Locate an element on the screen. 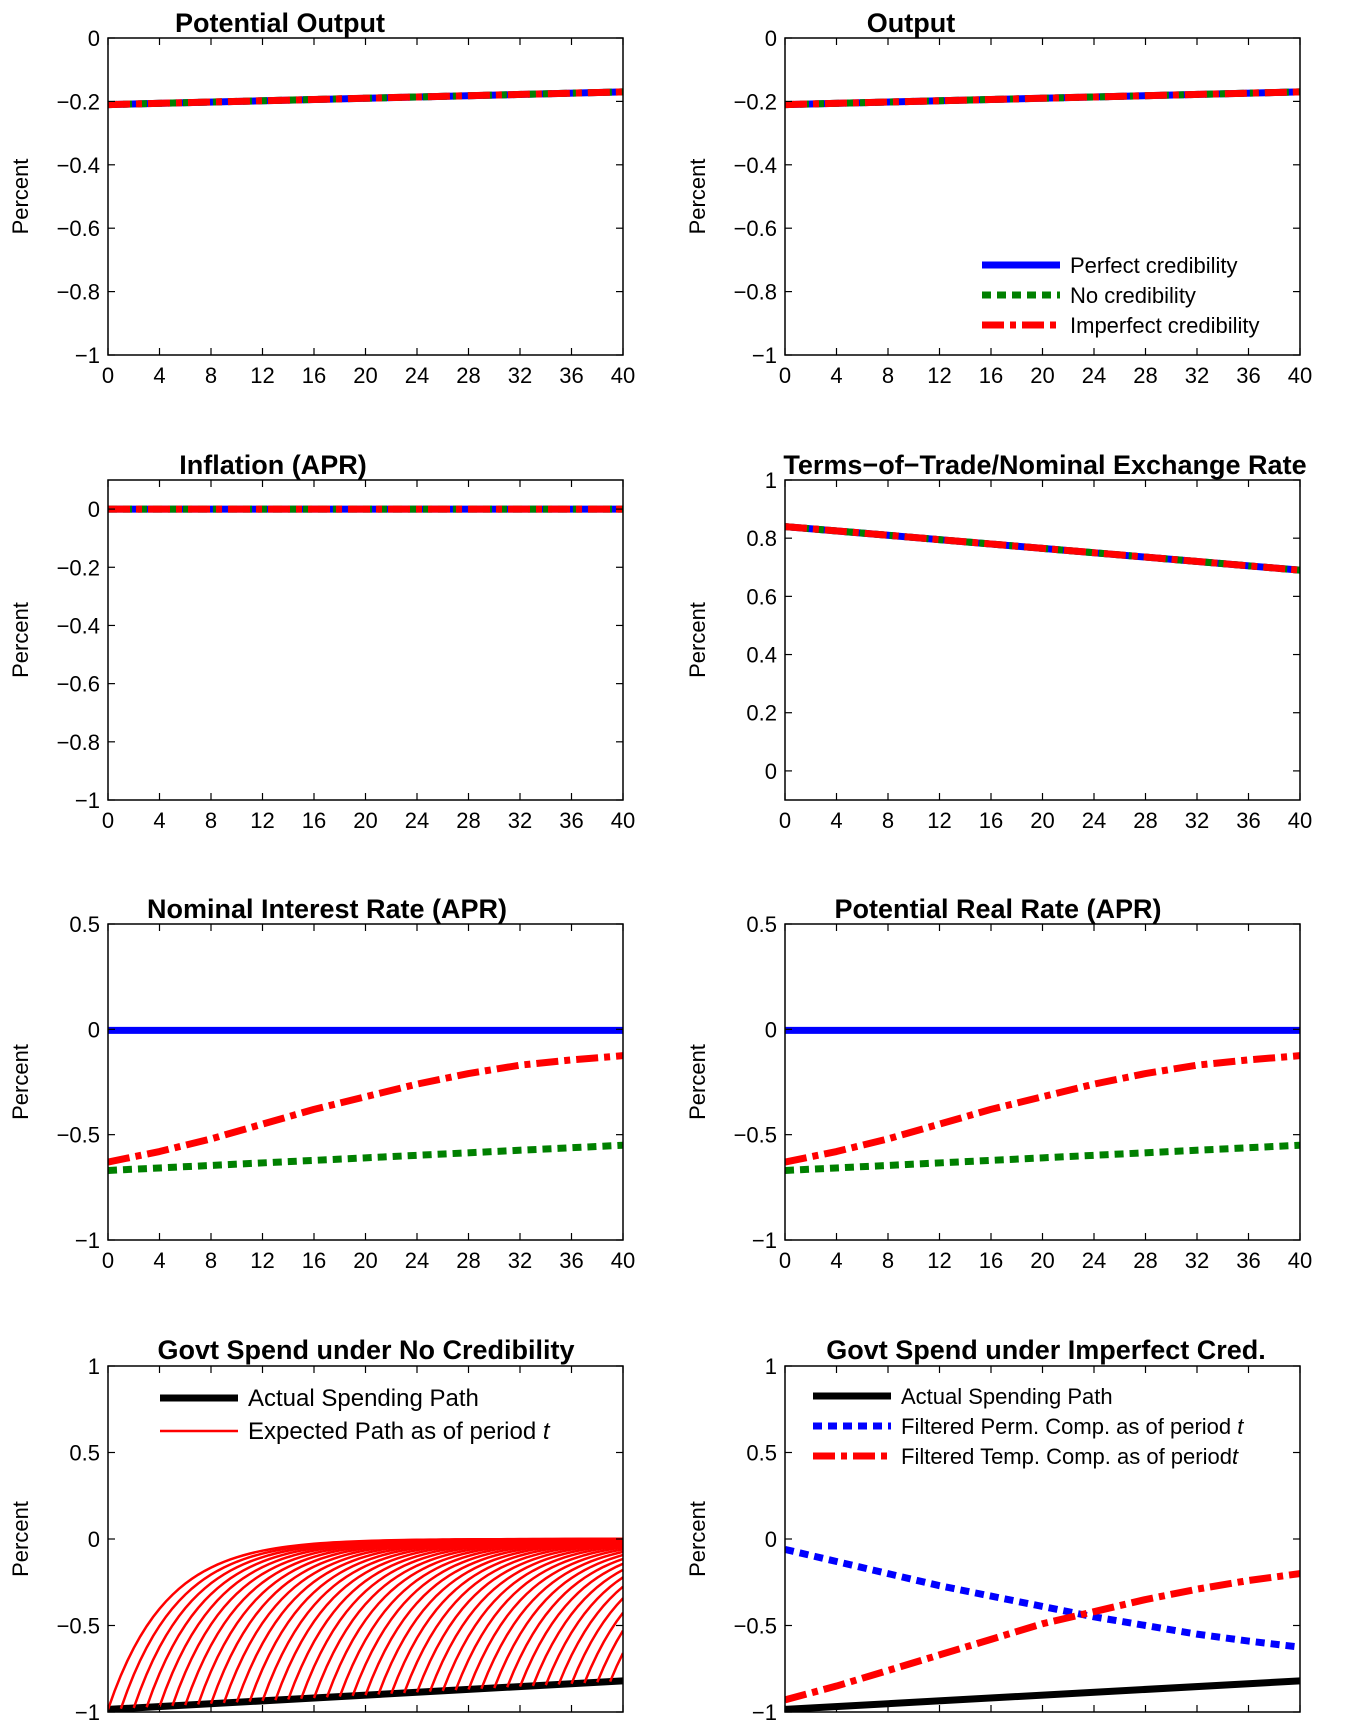 Image resolution: width=1362 pixels, height=1722 pixels. chart-title: Nominal Interest Rate (APR) is located at coordinates (327, 909).